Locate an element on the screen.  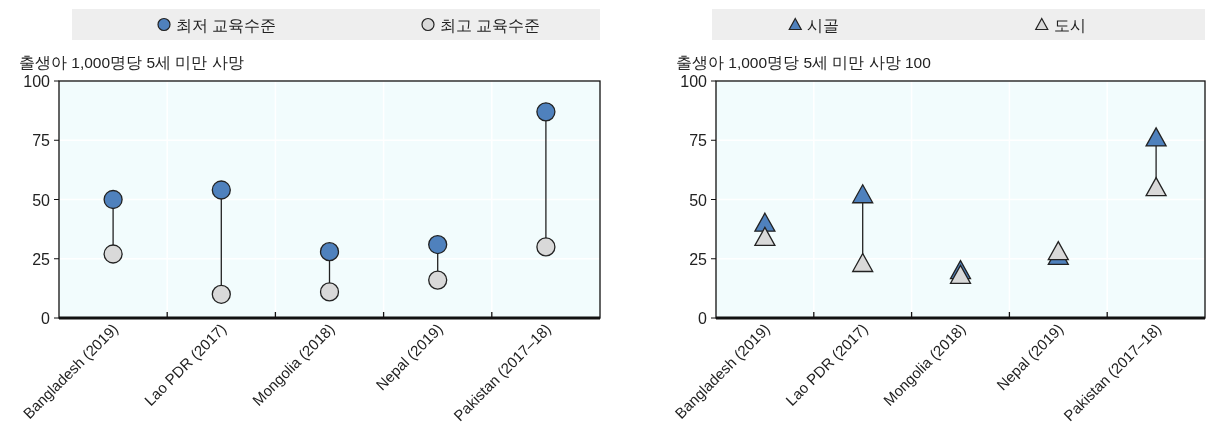
y-axis-title: 출생아 1,000명당 5세 미만 사망 100 is located at coordinates (804, 62).